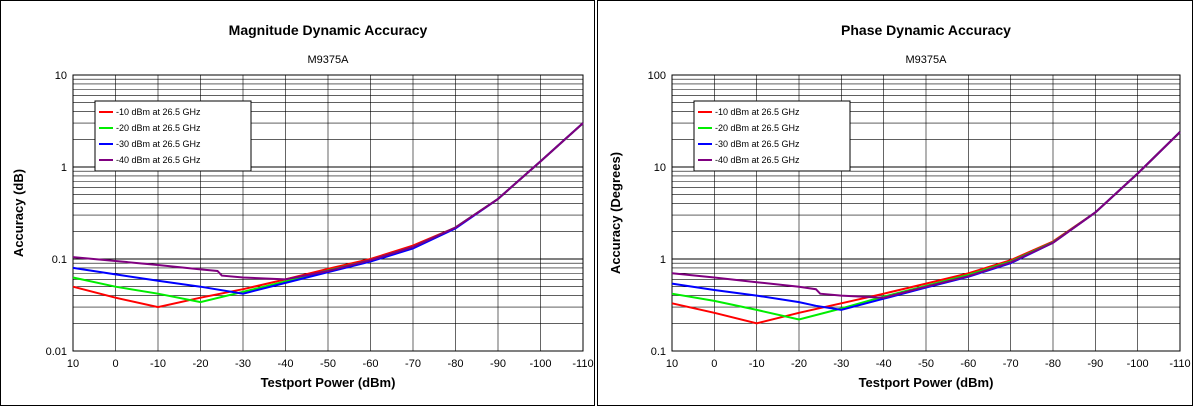  Describe the element at coordinates (657, 76) in the screenshot. I see `y-tick-label: 100` at that location.